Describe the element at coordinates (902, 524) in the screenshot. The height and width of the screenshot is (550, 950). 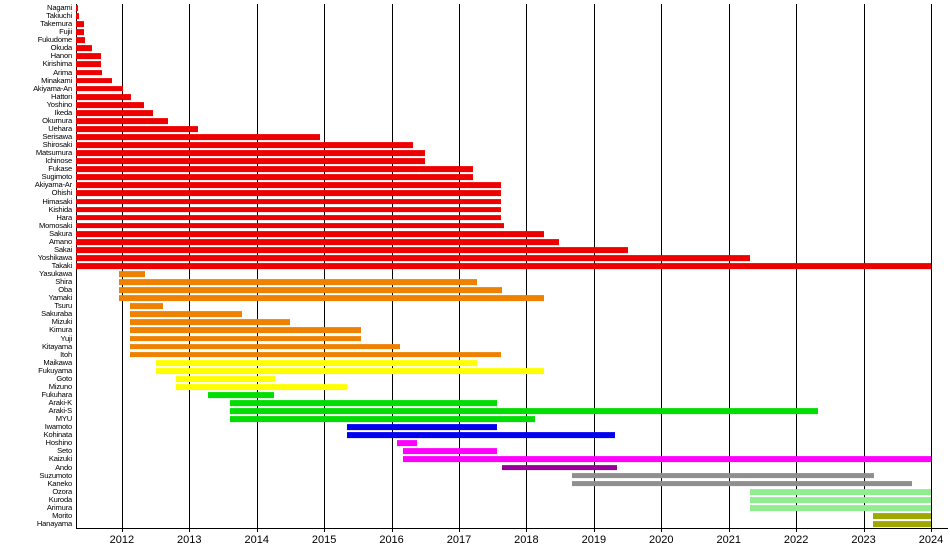
I see `tenure-bar-hanayama` at that location.